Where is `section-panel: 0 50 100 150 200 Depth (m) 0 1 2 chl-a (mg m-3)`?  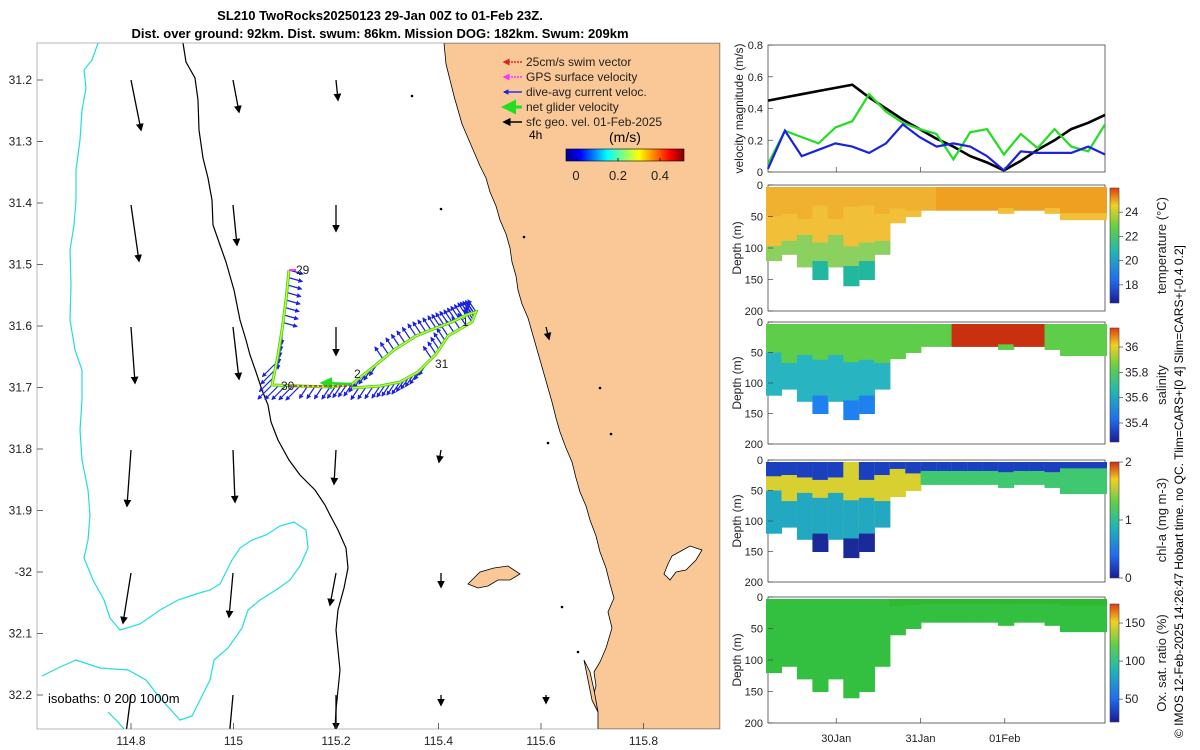 section-panel: 0 50 100 150 200 Depth (m) 0 1 2 chl-a (mg m-3) is located at coordinates (949, 522).